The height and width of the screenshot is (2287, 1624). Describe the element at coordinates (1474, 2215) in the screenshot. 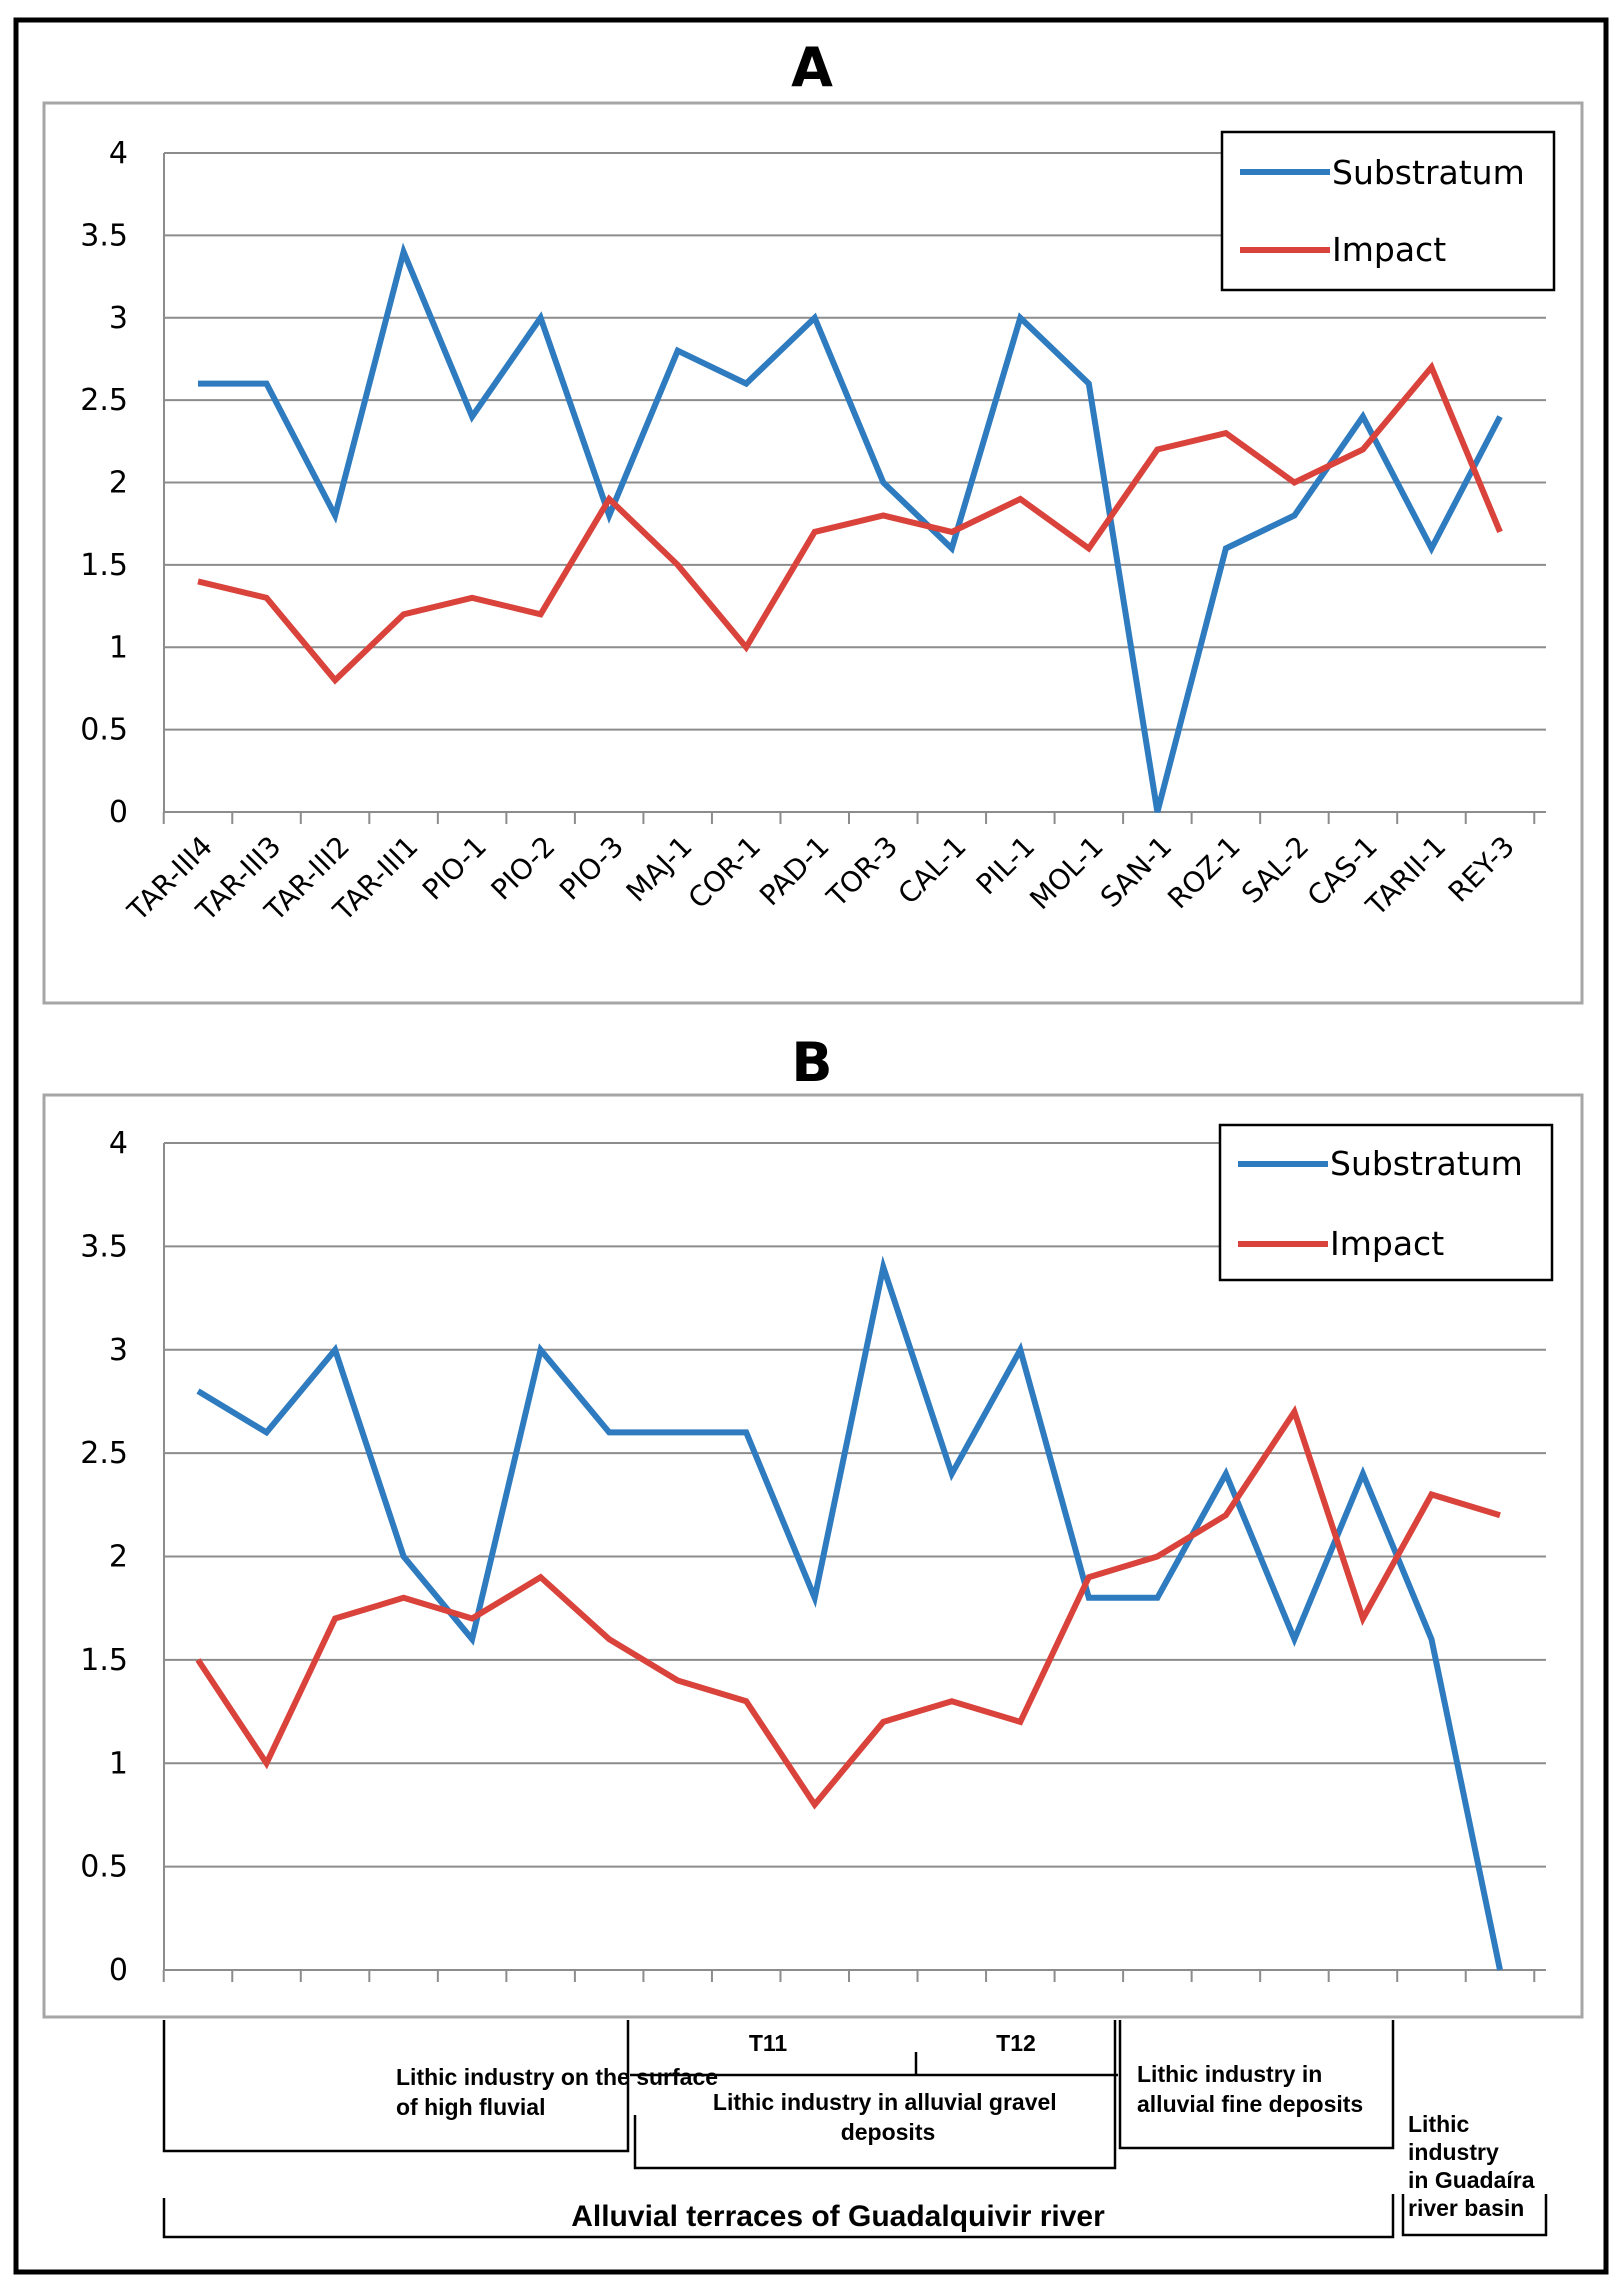

I see `bracket-guadaira` at that location.